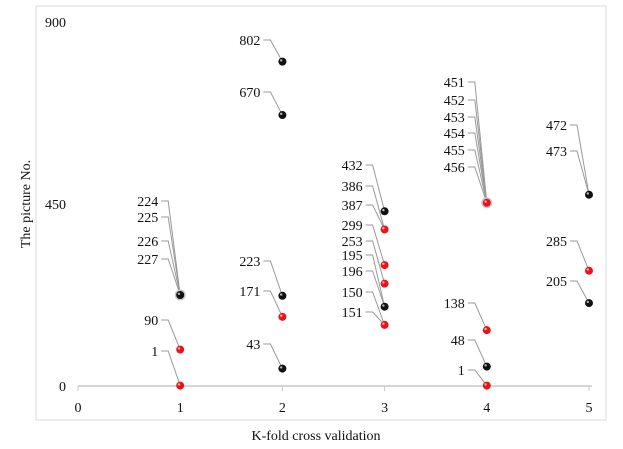 The width and height of the screenshot is (623, 449). I want to click on point-label: 455, so click(454, 151).